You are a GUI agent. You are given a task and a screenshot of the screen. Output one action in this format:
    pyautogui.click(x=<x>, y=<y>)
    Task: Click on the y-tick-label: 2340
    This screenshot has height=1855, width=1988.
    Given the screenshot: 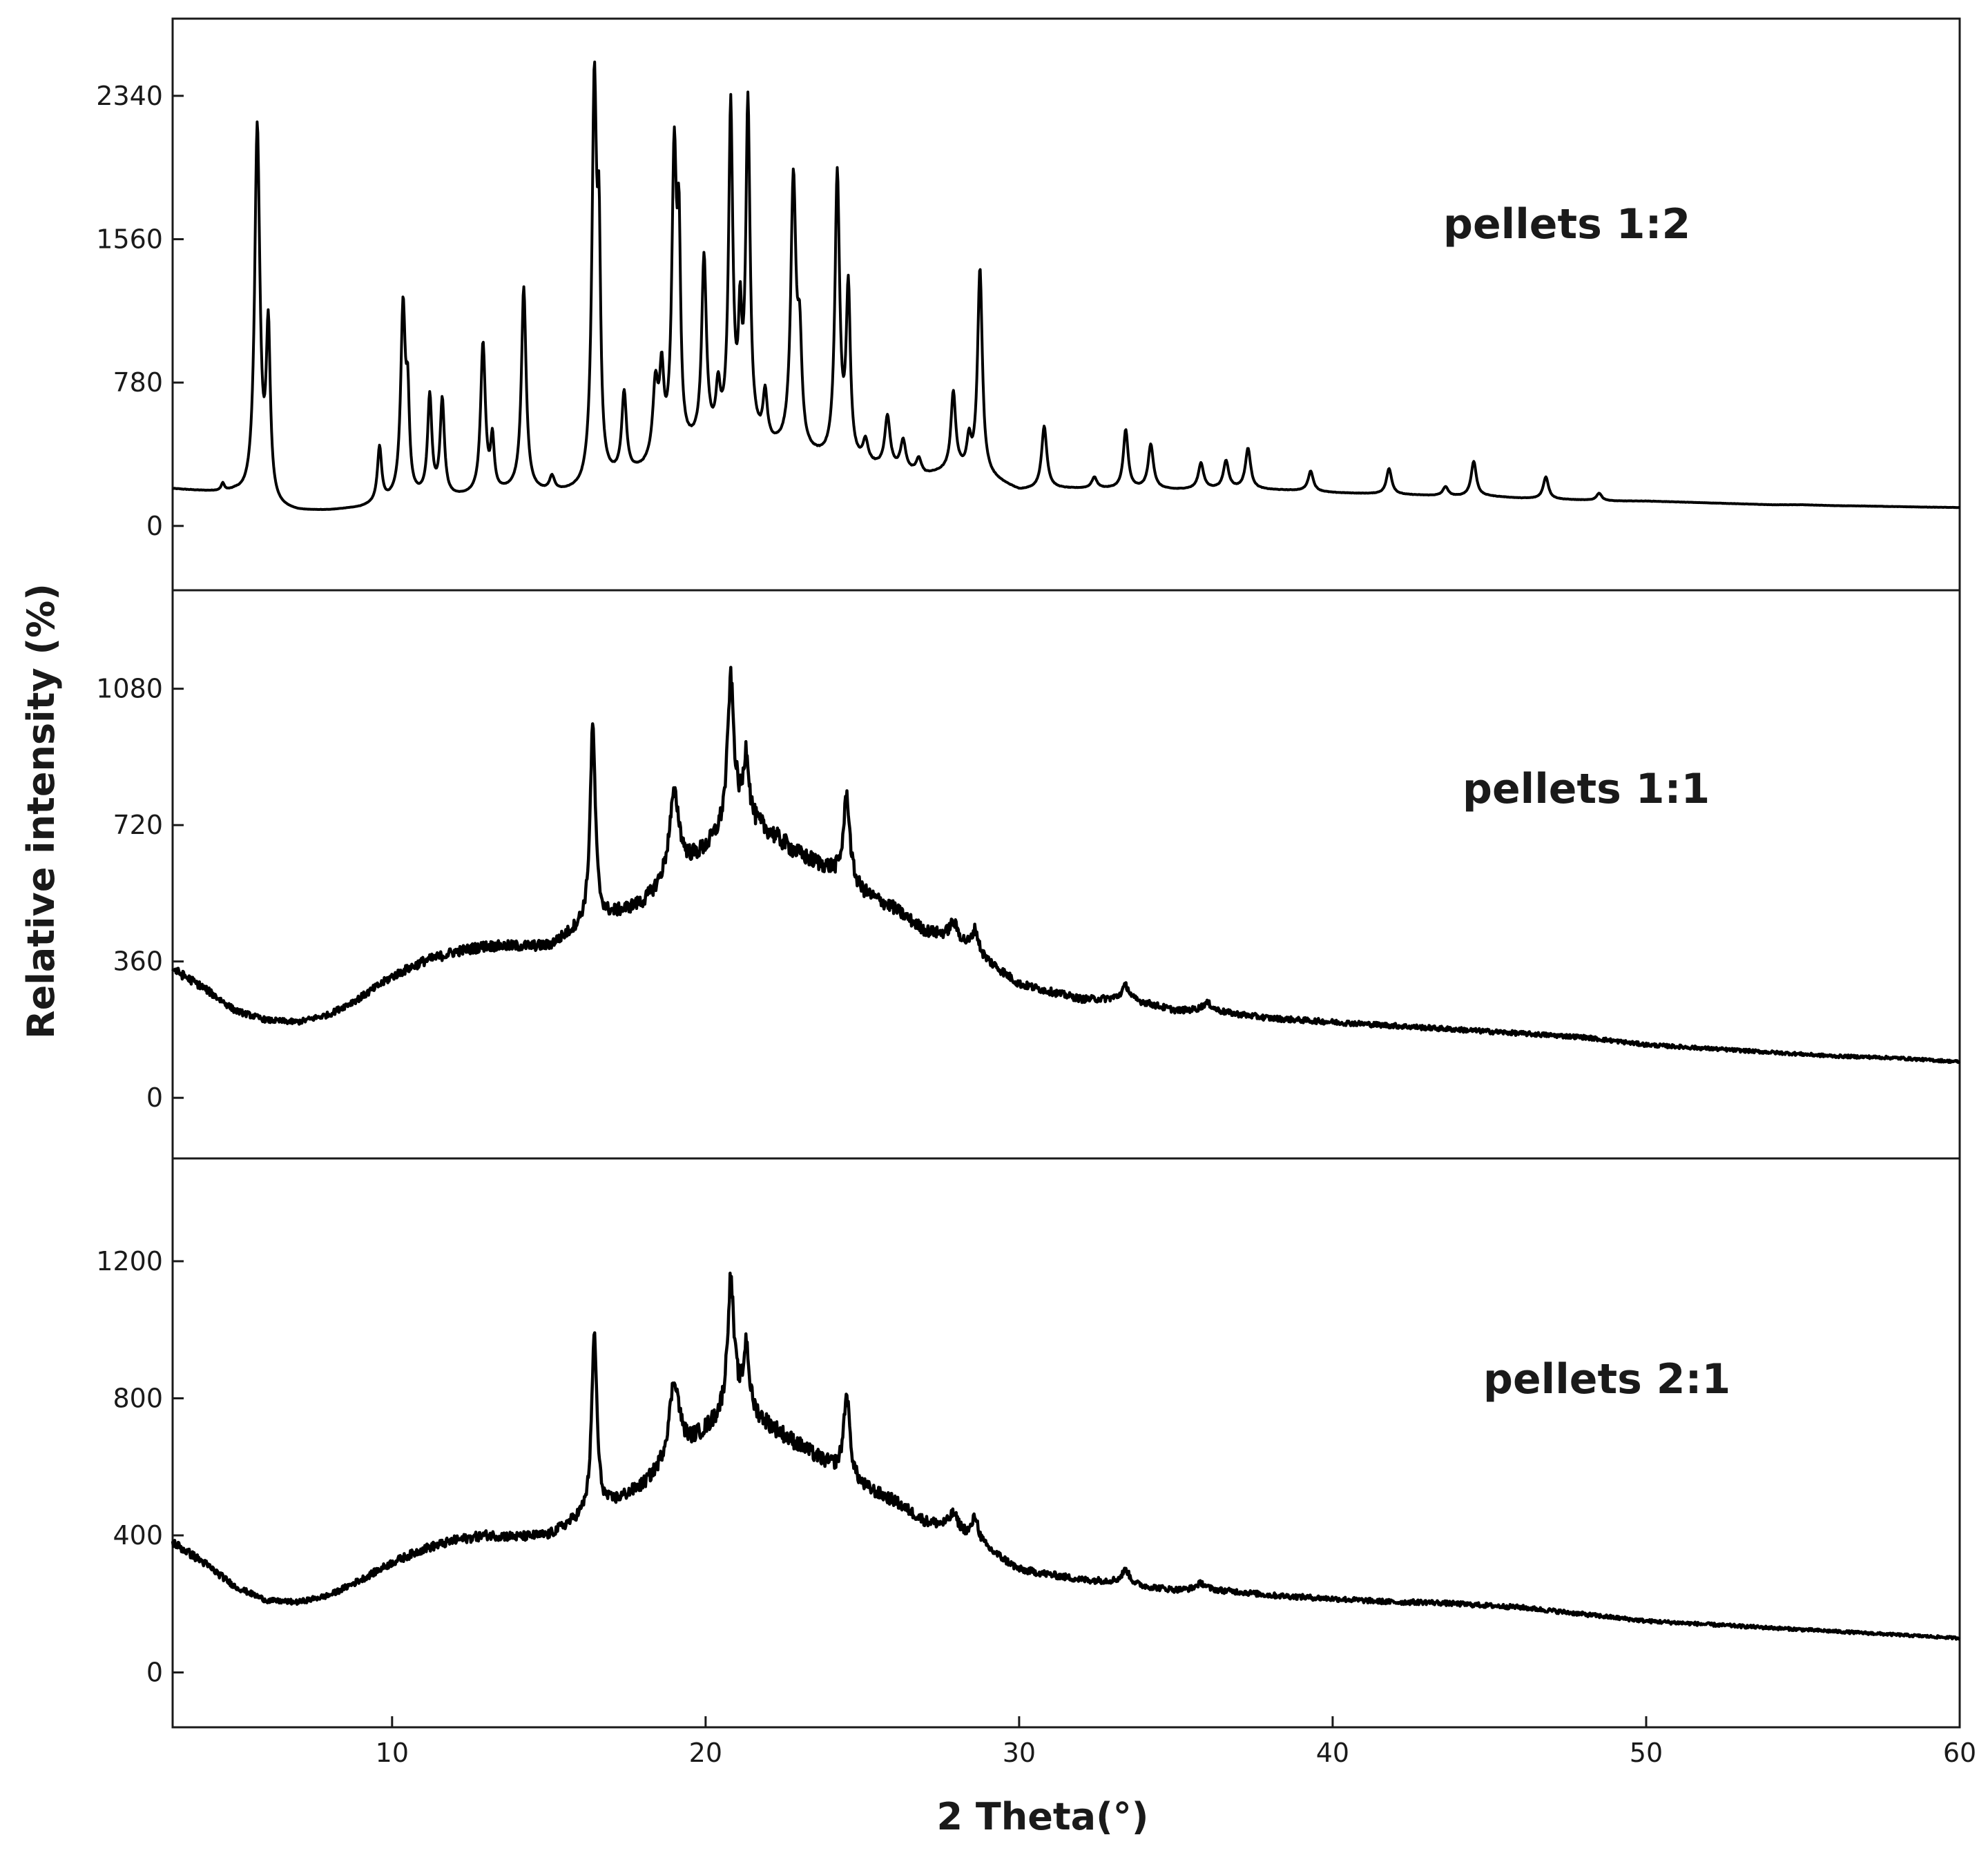 What is the action you would take?
    pyautogui.click(x=130, y=96)
    